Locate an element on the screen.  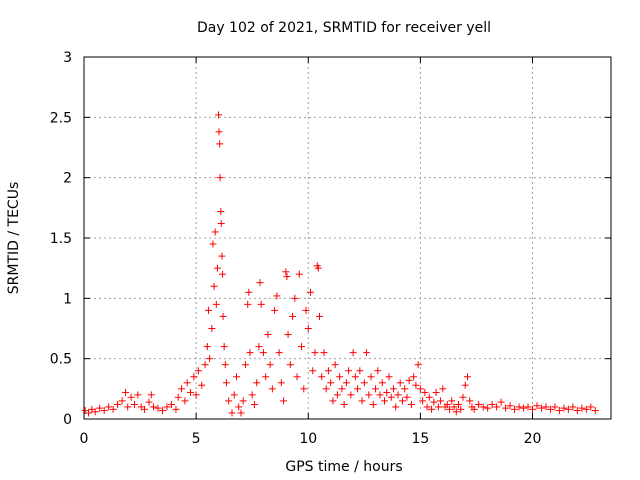
y-tick-label: 0.5 is located at coordinates (61, 360).